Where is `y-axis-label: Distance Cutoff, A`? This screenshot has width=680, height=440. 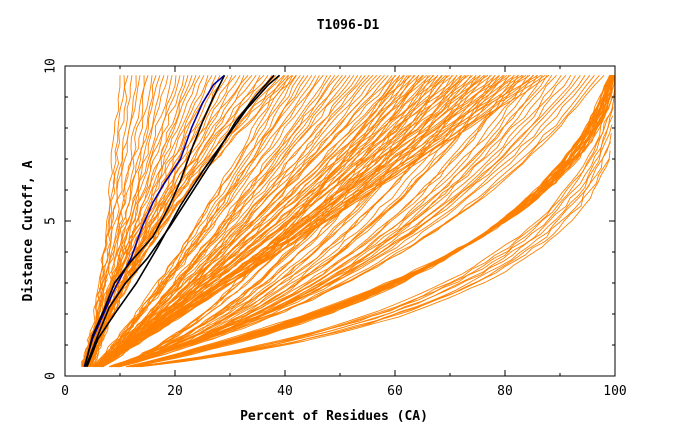
y-axis-label: Distance Cutoff, A is located at coordinates (28, 230).